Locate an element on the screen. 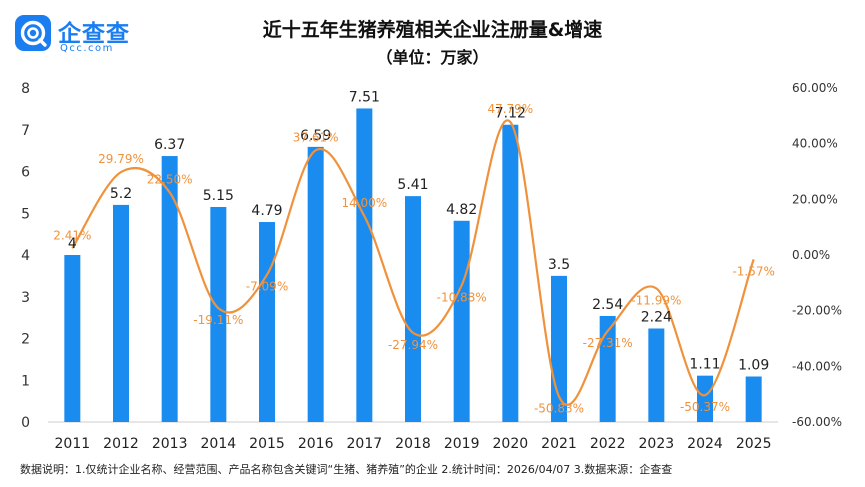 Image resolution: width=865 pixels, height=487 pixels. left-axis-tick: 7 is located at coordinates (25, 131).